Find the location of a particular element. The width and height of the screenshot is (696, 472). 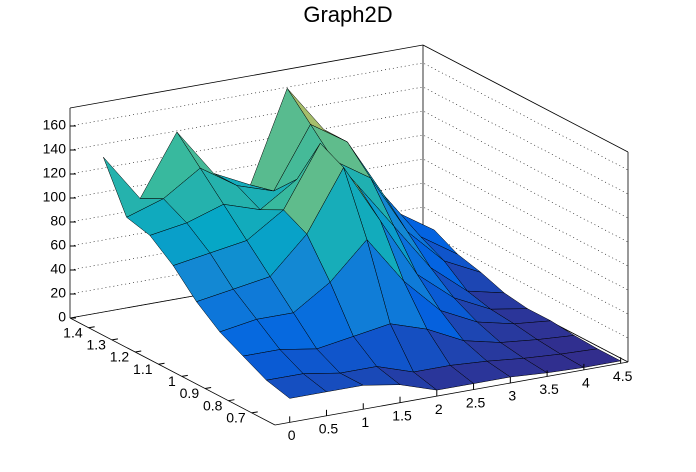

z-tick-label: 120 is located at coordinates (55, 173).